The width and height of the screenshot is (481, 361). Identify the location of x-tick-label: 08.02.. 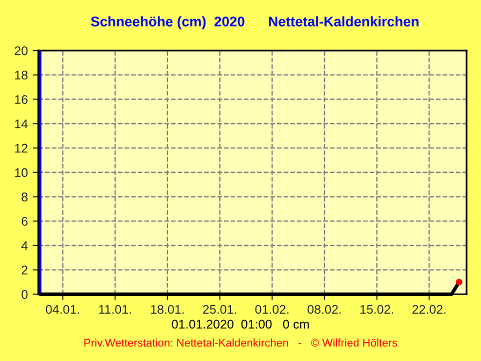
(324, 309).